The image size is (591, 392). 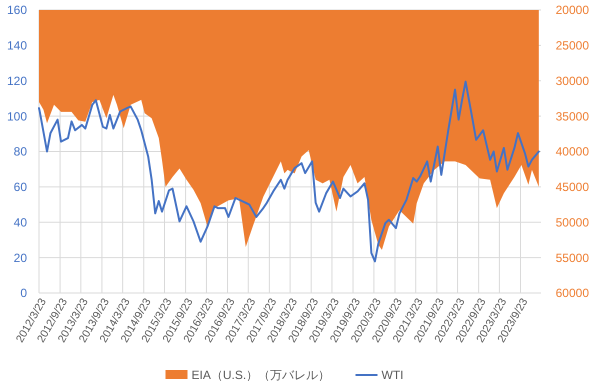 I want to click on y2-tick-label: 35000, so click(x=573, y=116).